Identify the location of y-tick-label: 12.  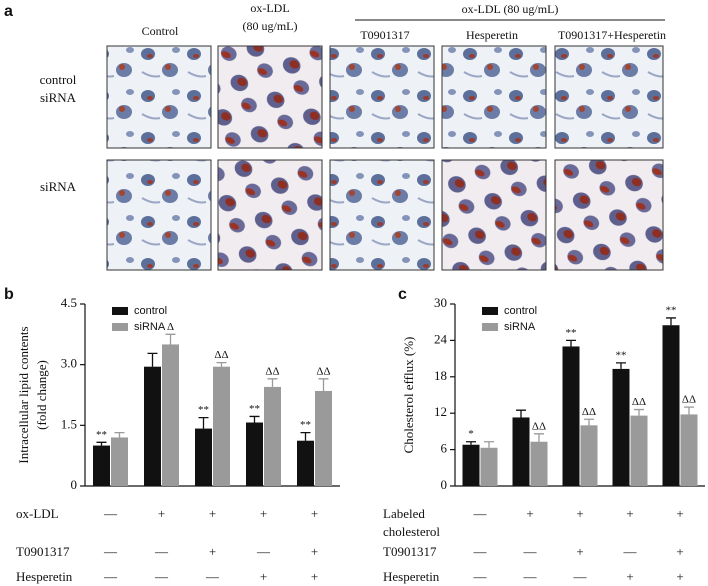
(440, 411).